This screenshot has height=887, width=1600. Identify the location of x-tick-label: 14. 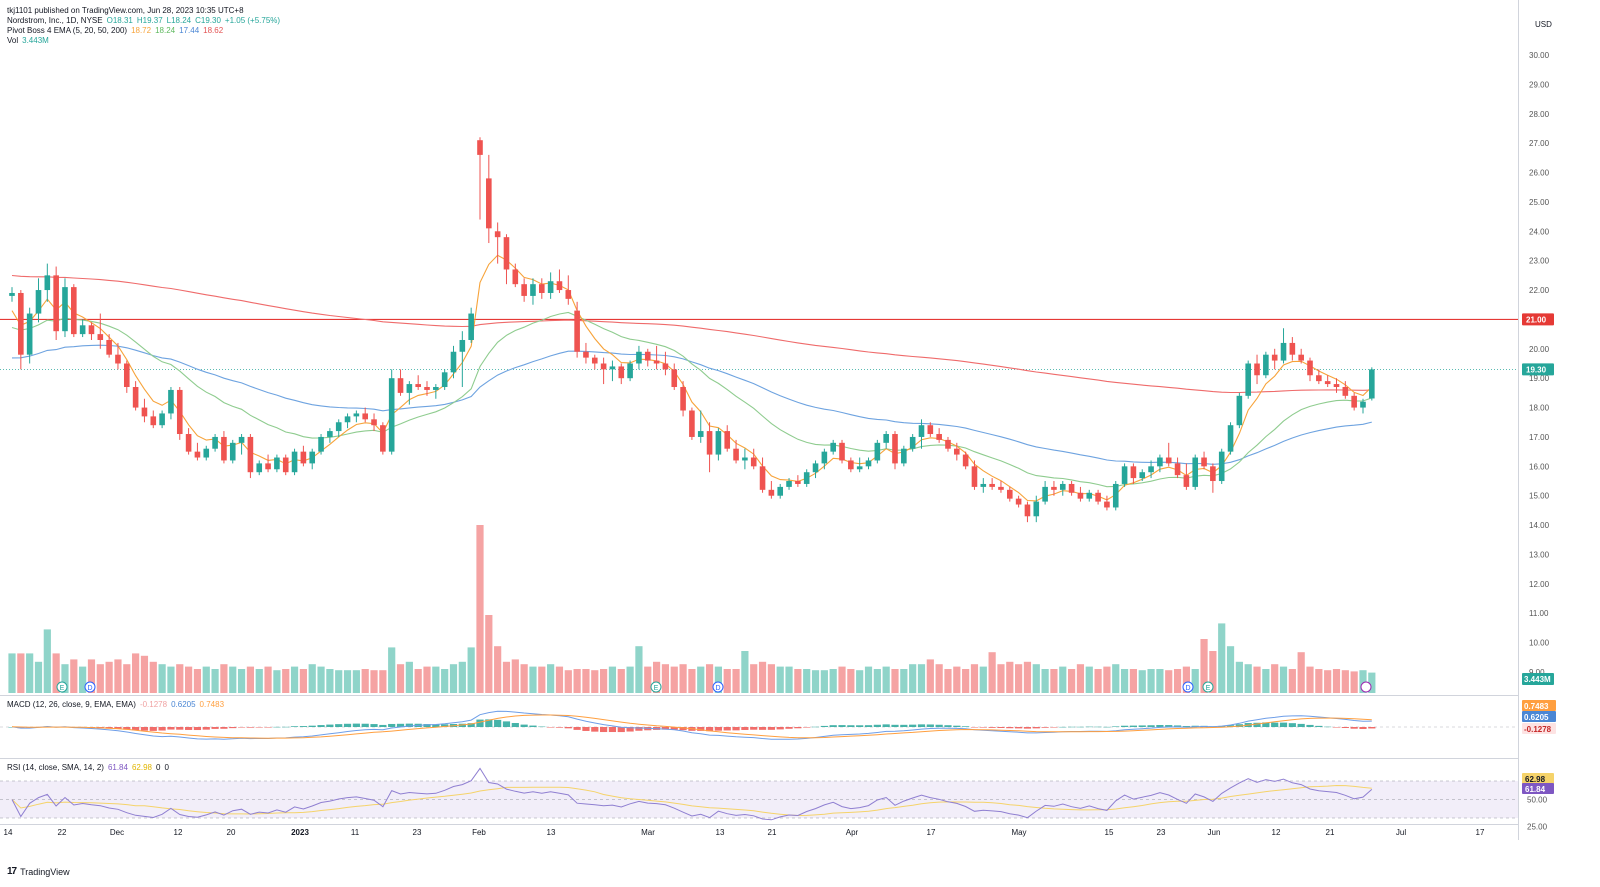
(8, 832).